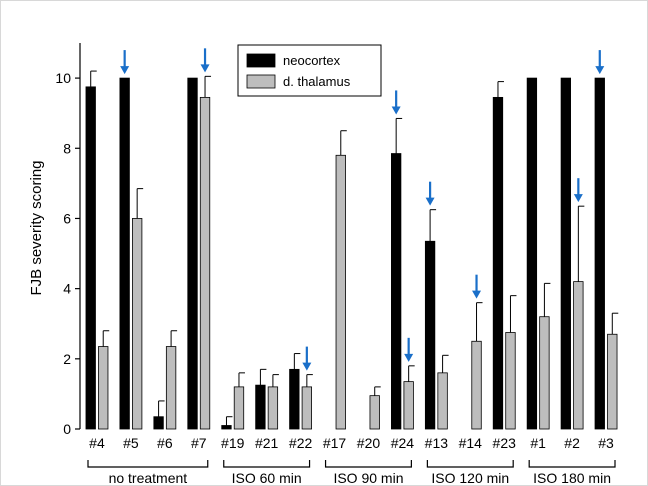 This screenshot has height=486, width=648. I want to click on x-tick-label: #23, so click(505, 443).